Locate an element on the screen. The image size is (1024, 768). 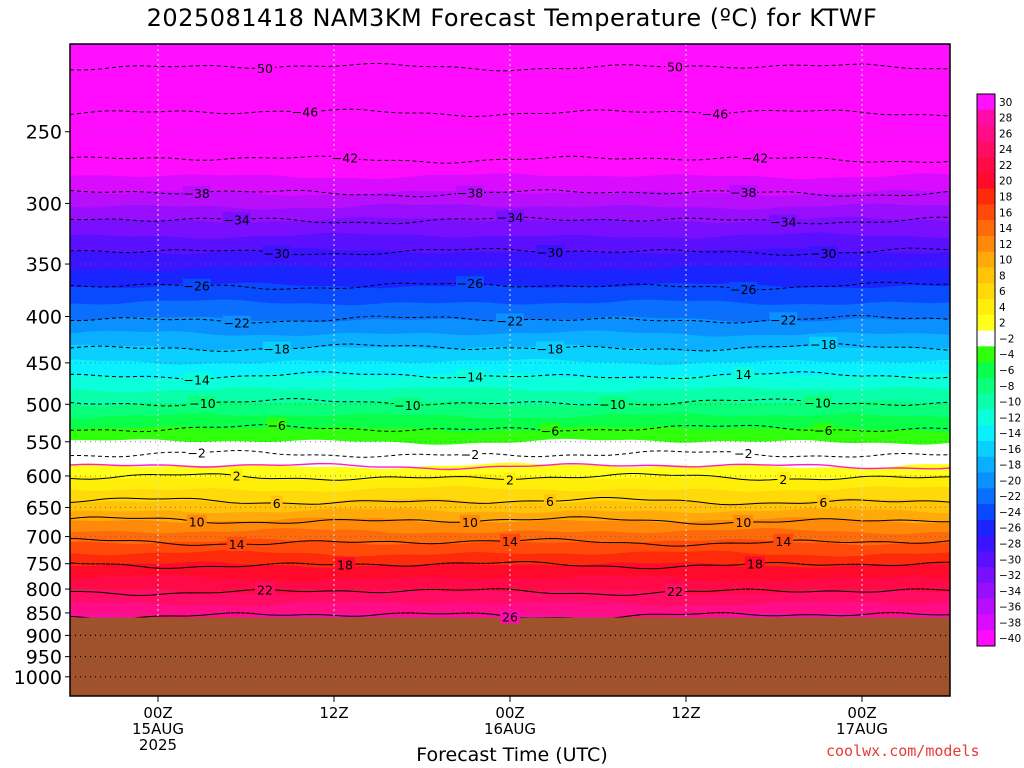
colorbar-label: −40 is located at coordinates (1010, 639).